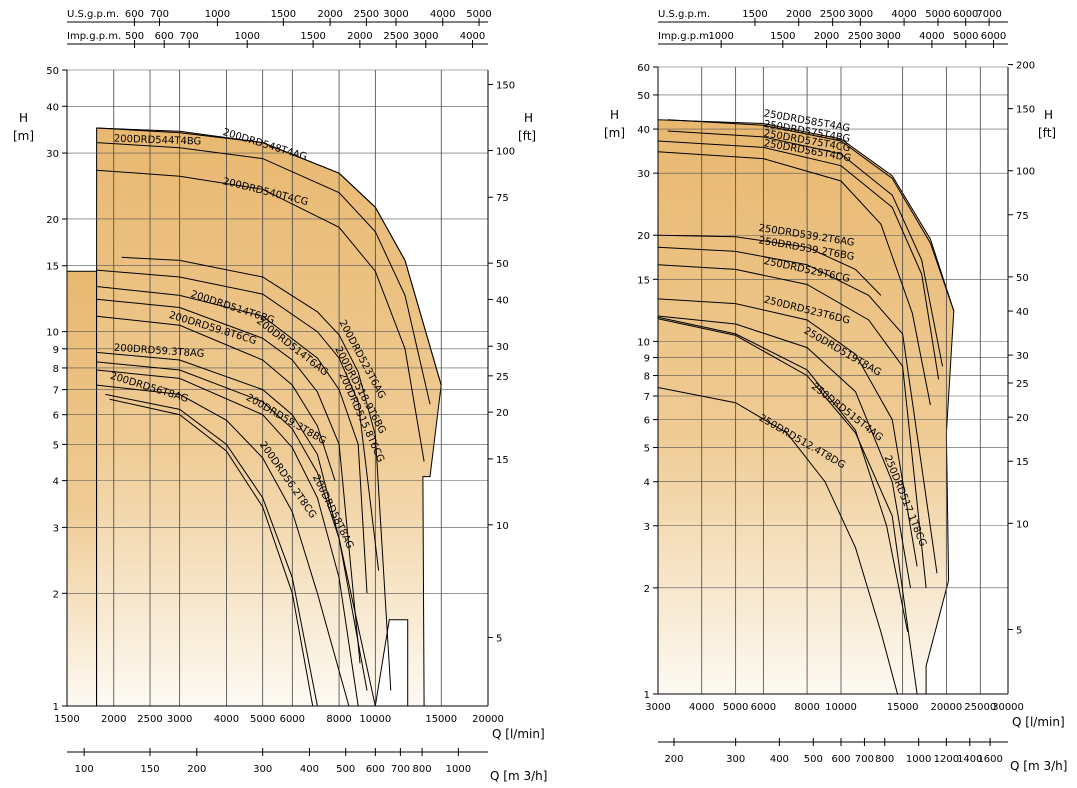 The width and height of the screenshot is (1077, 788). I want to click on left-curve-200DRD523T6AG, so click(256, 473).